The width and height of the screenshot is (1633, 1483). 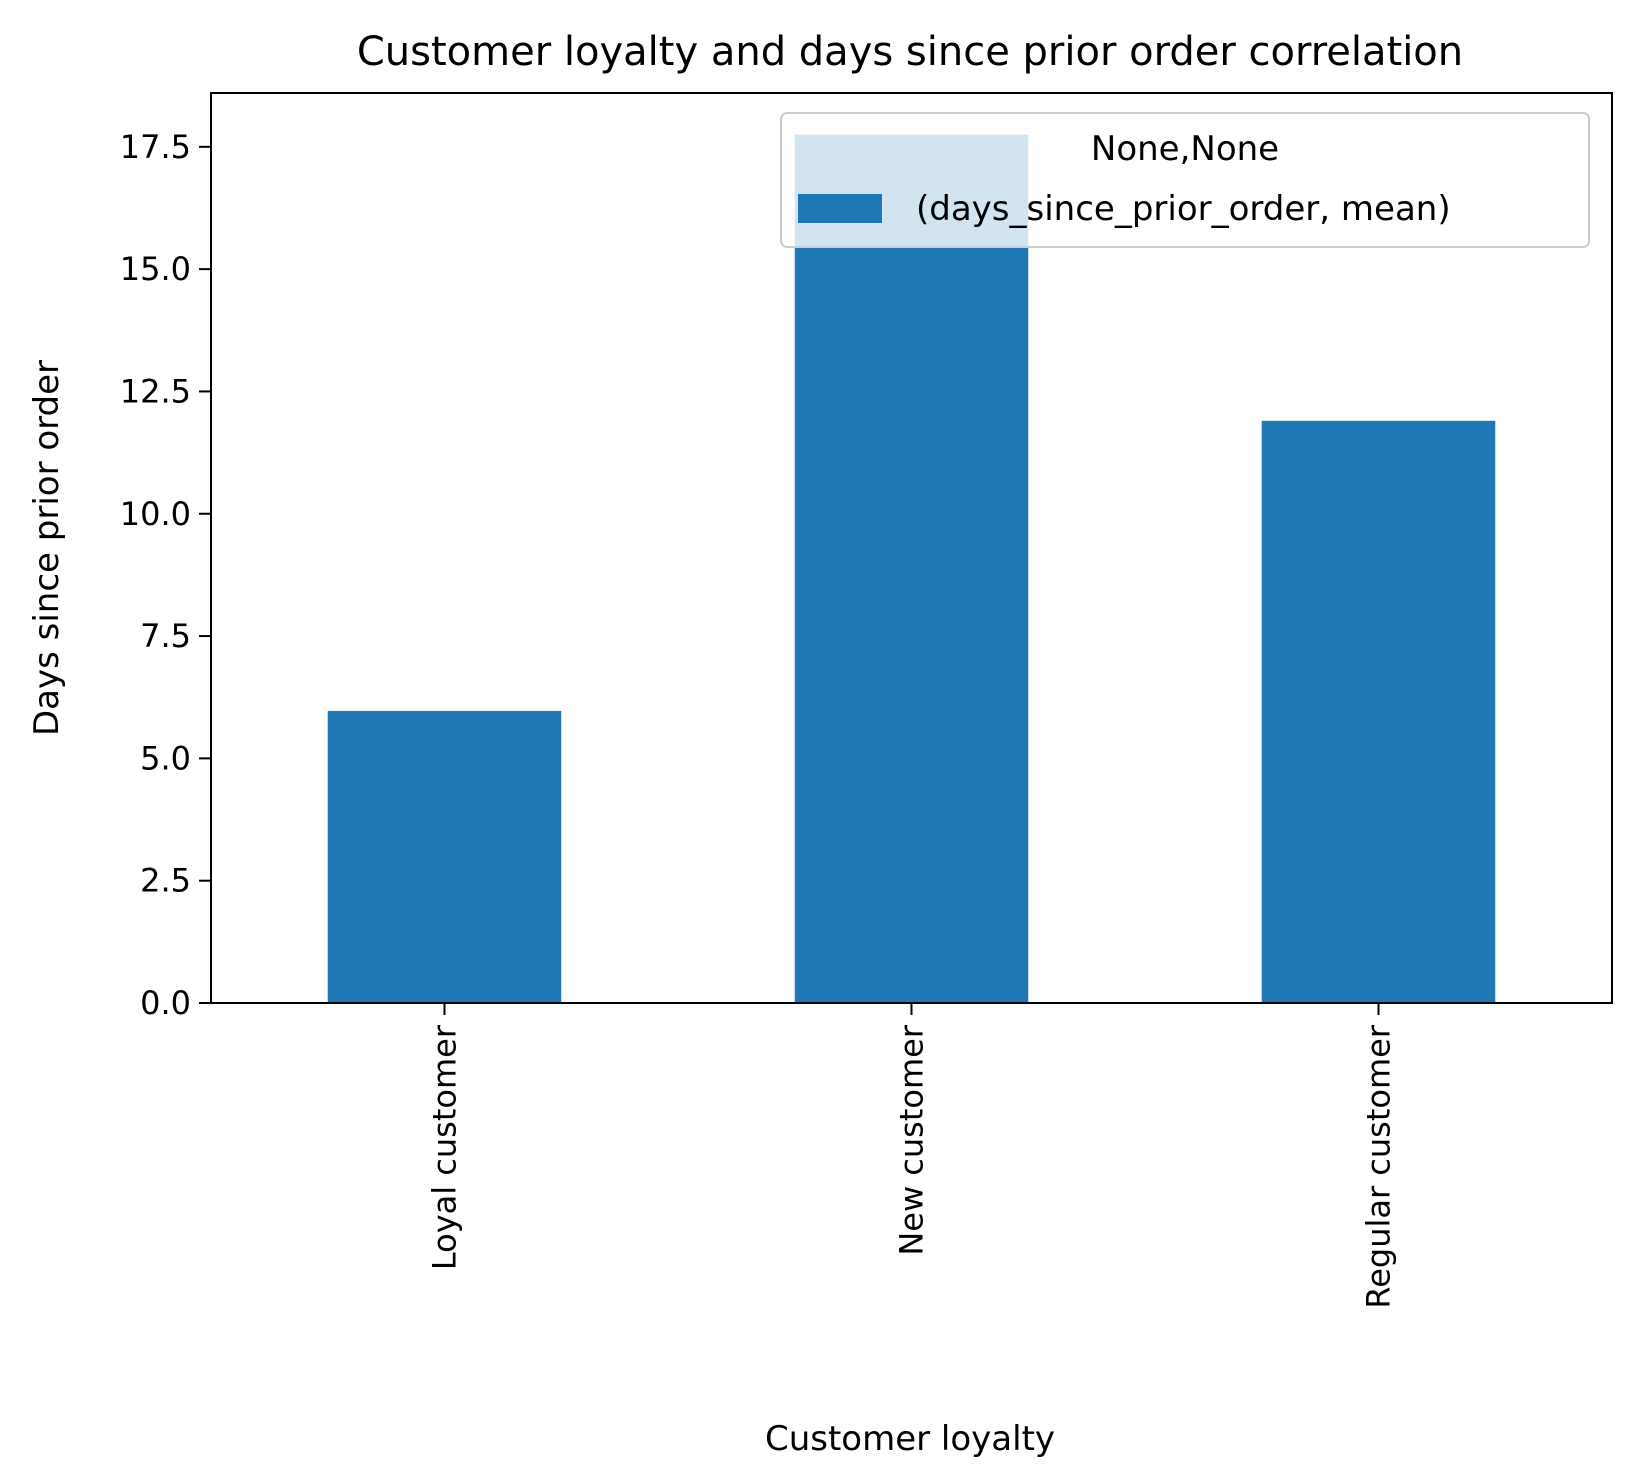 What do you see at coordinates (155, 391) in the screenshot?
I see `y-tick-label: 12.5` at bounding box center [155, 391].